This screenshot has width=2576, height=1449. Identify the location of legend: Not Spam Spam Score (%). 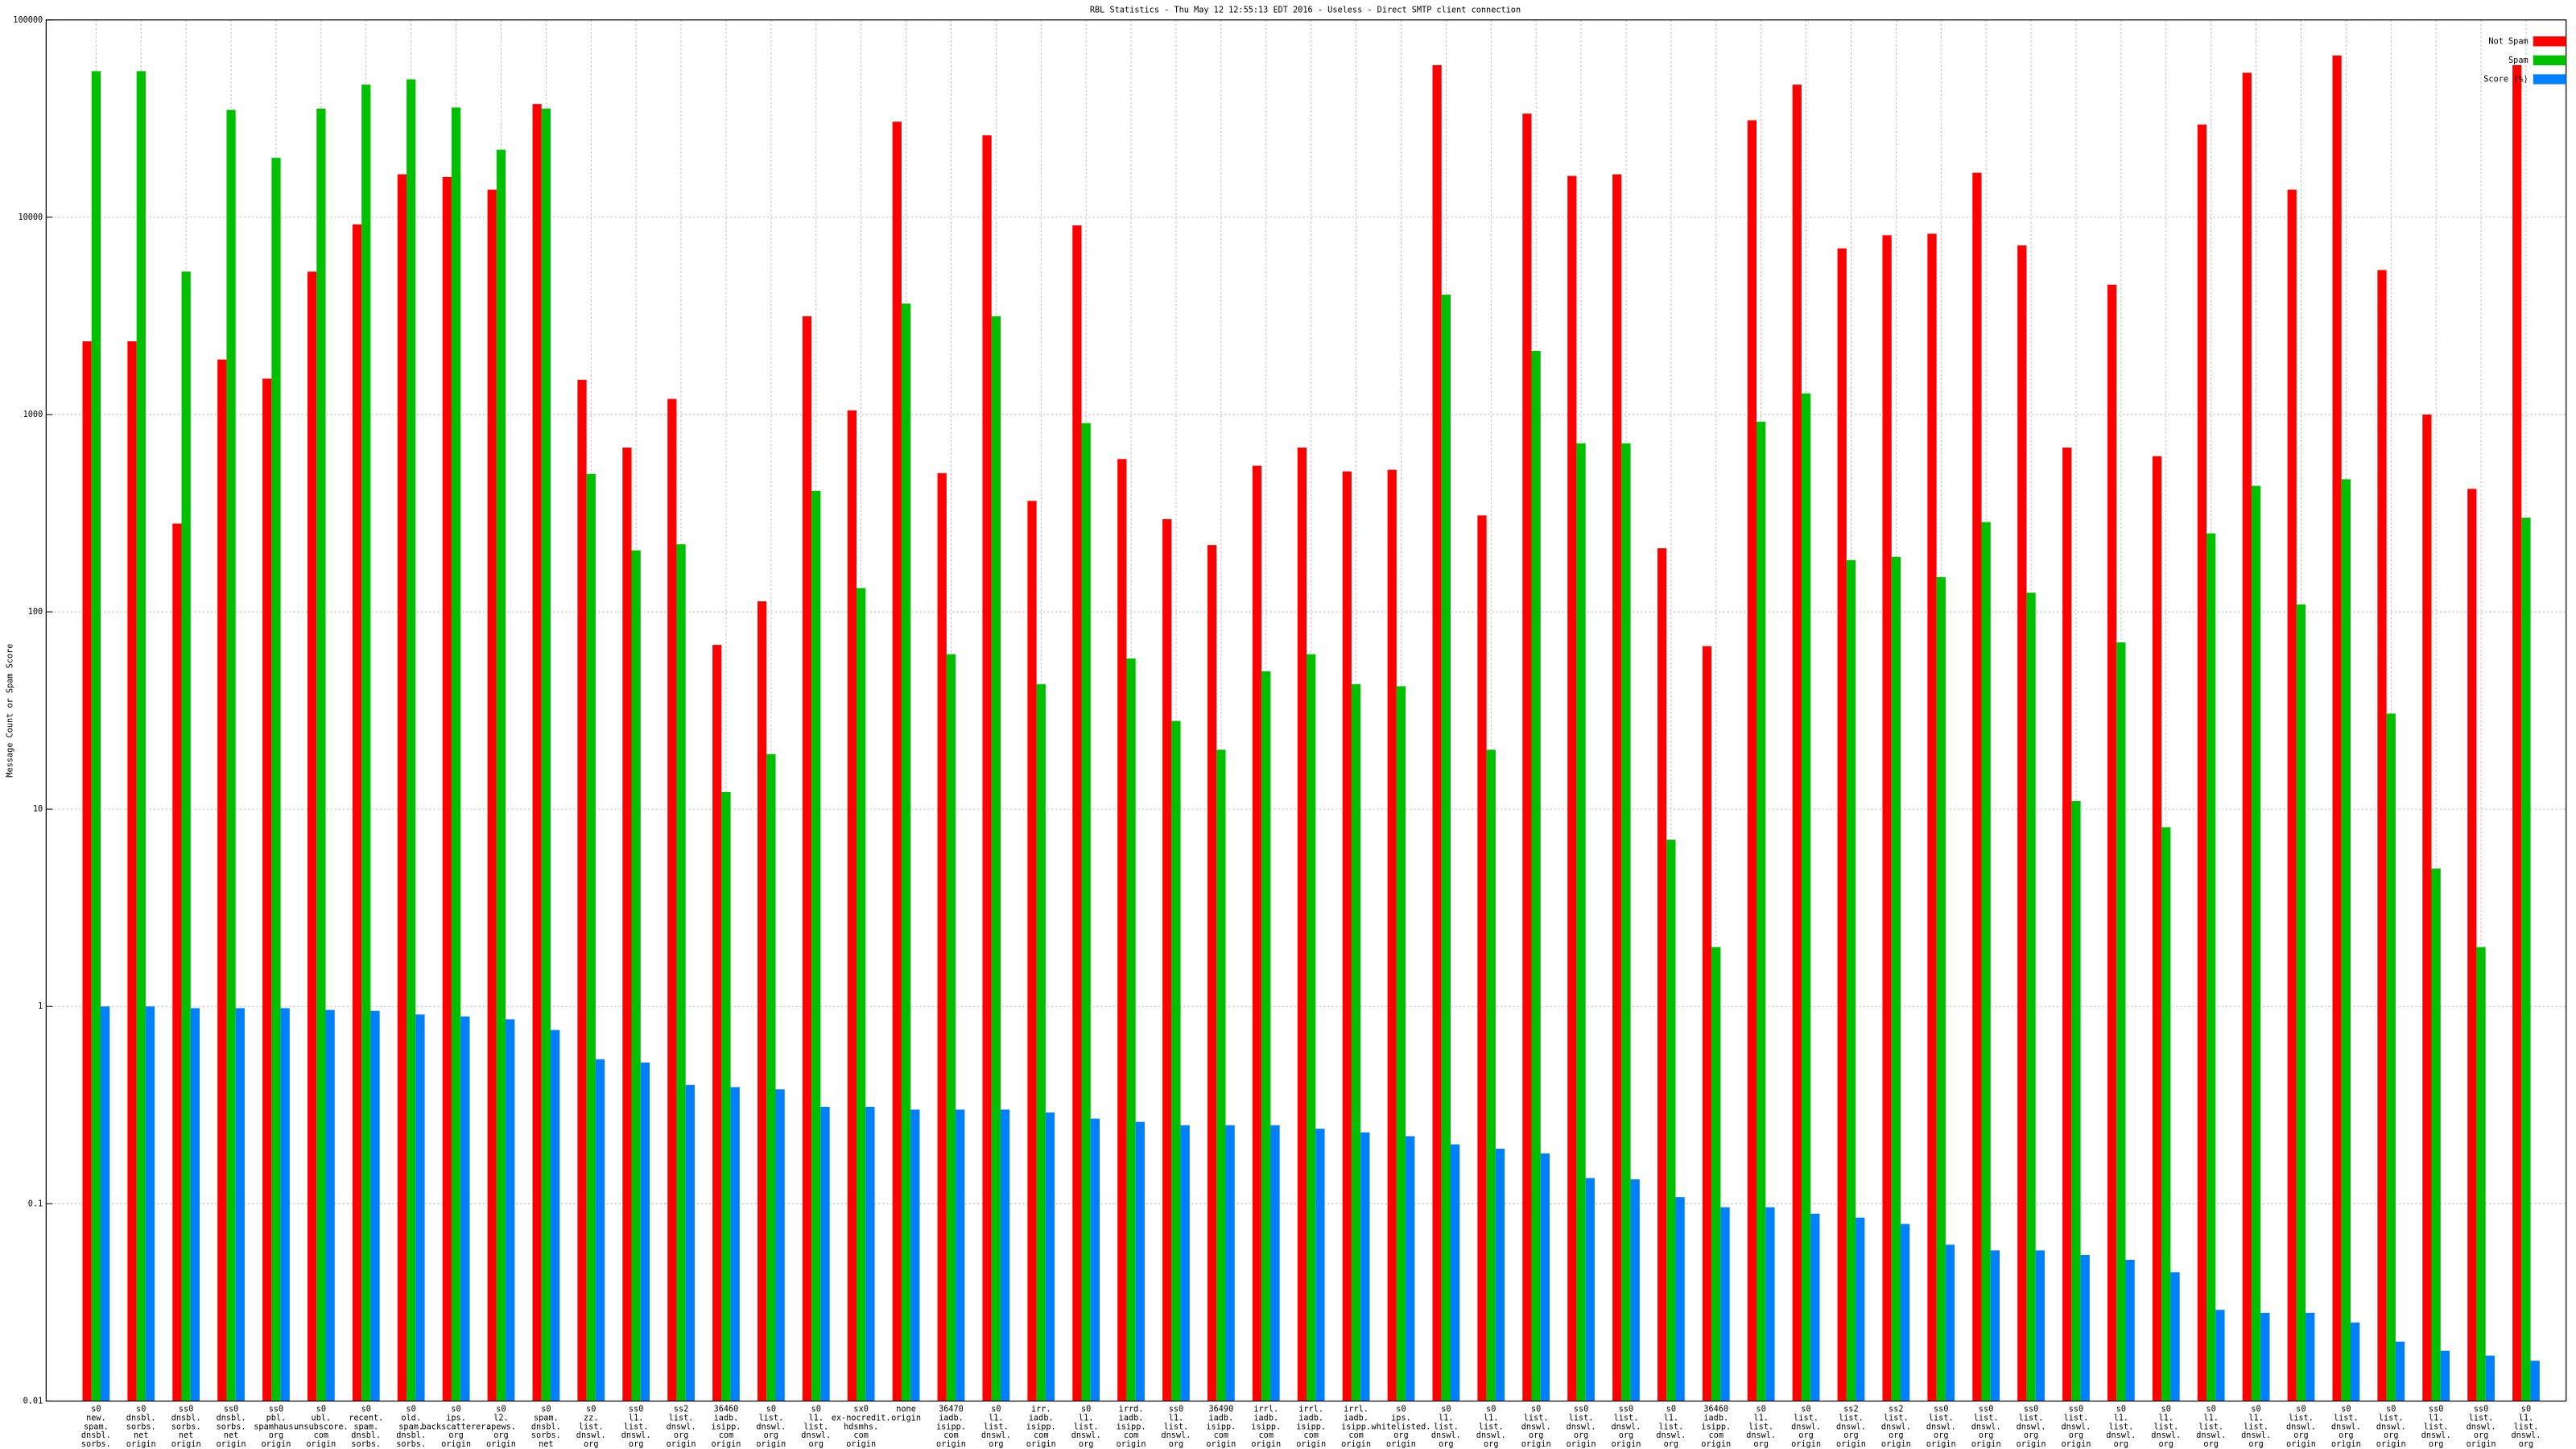
(2524, 60).